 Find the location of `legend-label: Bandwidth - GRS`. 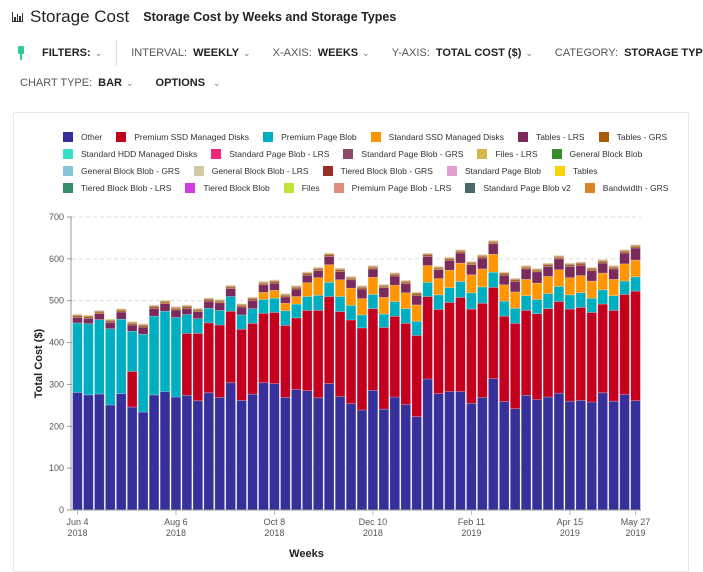

legend-label: Bandwidth - GRS is located at coordinates (635, 188).